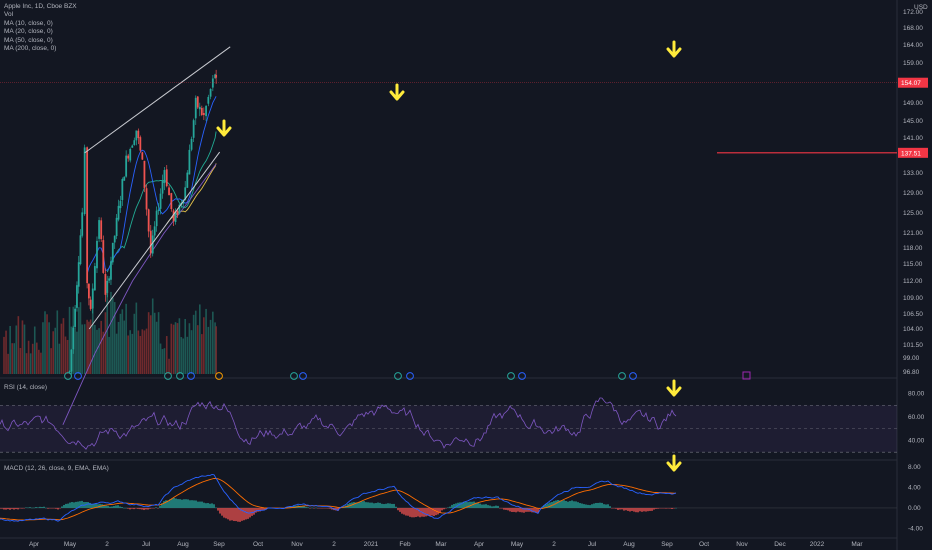  I want to click on price-axis-tick: 164.00, so click(913, 45).